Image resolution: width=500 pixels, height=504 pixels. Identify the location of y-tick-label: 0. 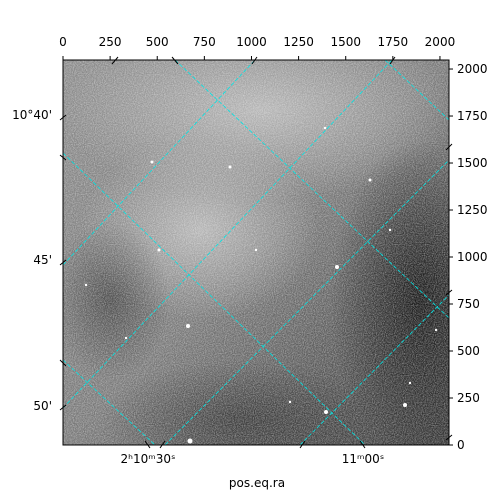
(461, 445).